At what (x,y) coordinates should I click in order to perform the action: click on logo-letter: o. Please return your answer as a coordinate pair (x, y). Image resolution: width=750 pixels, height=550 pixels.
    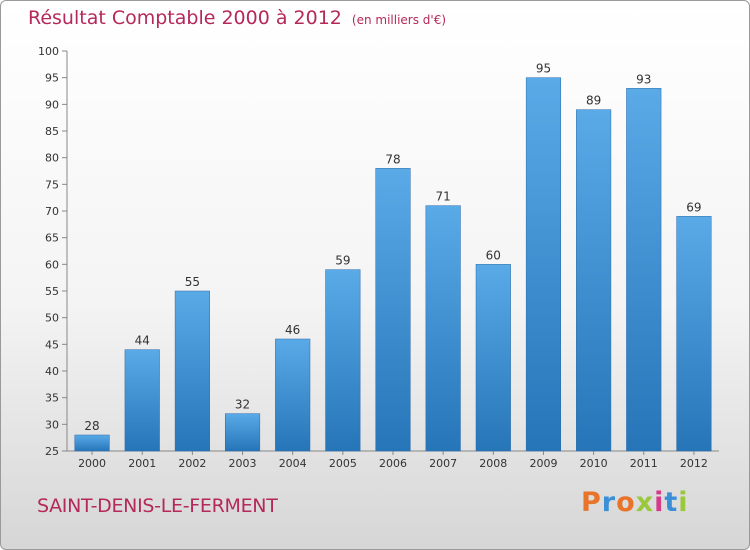
    Looking at the image, I should click on (626, 502).